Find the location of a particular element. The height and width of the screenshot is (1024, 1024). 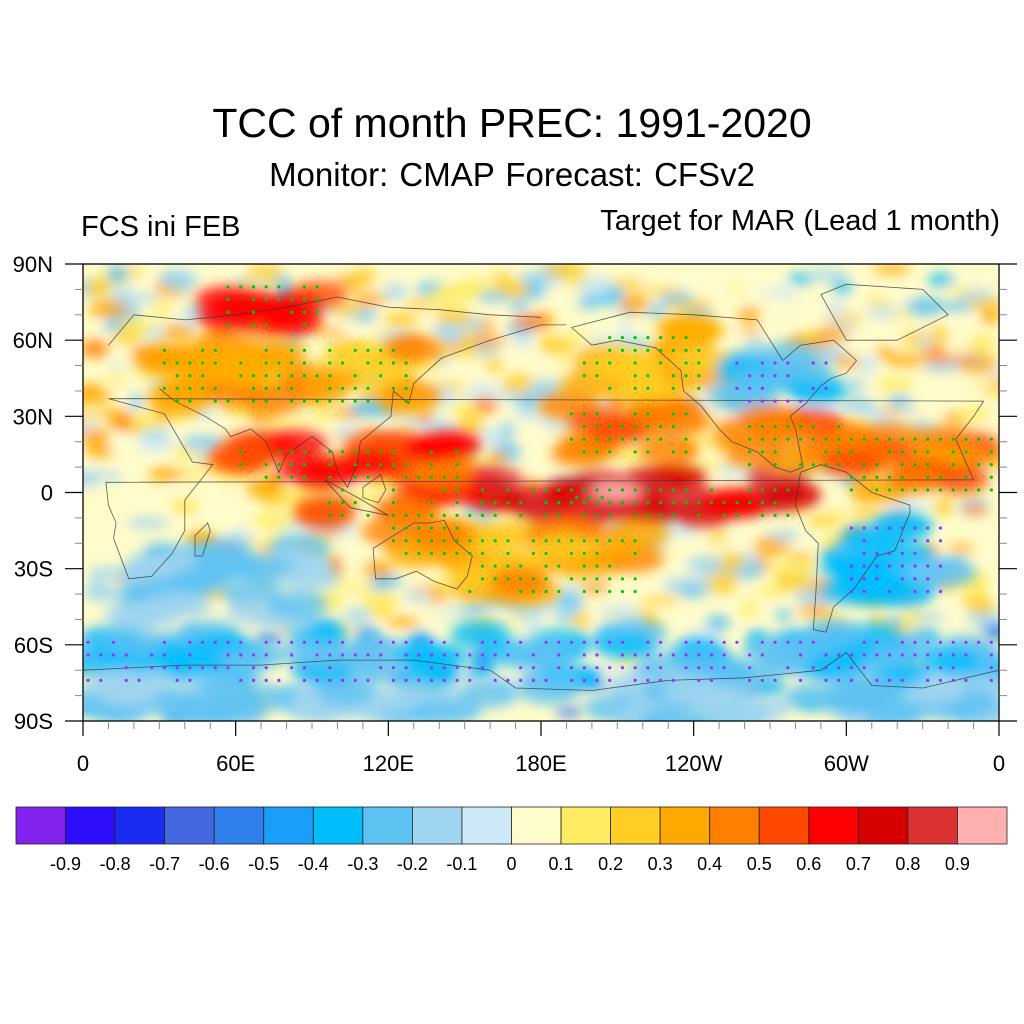

y-tick-label: 30S is located at coordinates (33, 569).